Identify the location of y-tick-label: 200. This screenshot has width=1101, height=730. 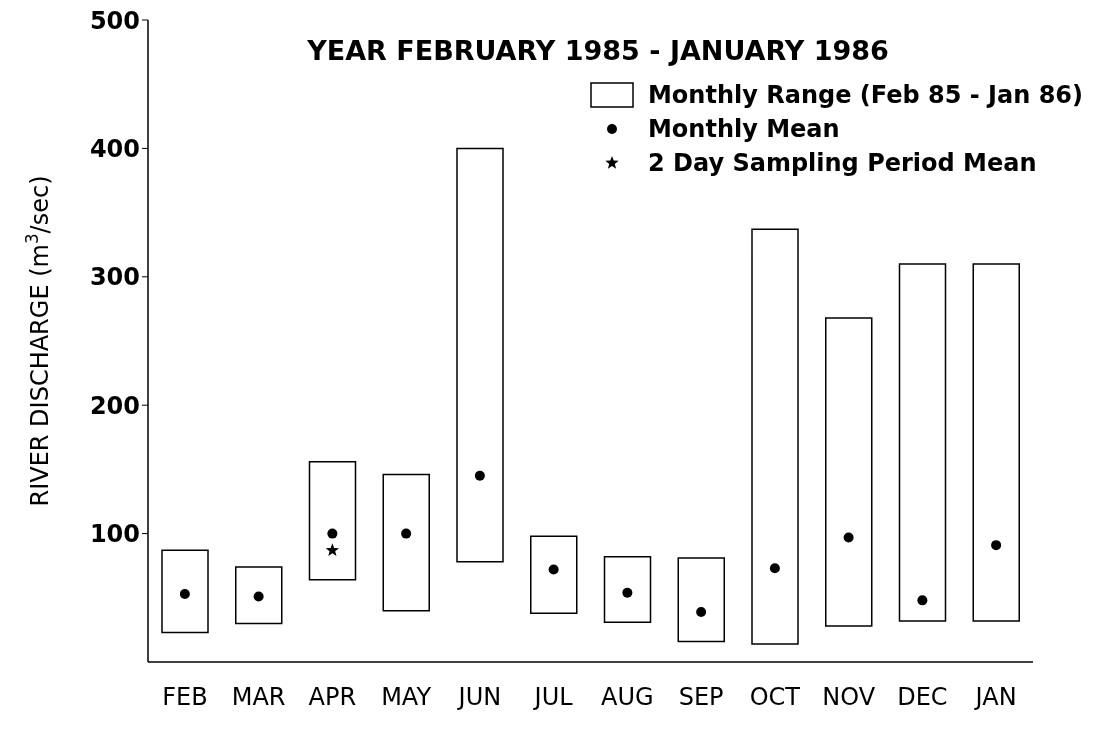
(114, 405).